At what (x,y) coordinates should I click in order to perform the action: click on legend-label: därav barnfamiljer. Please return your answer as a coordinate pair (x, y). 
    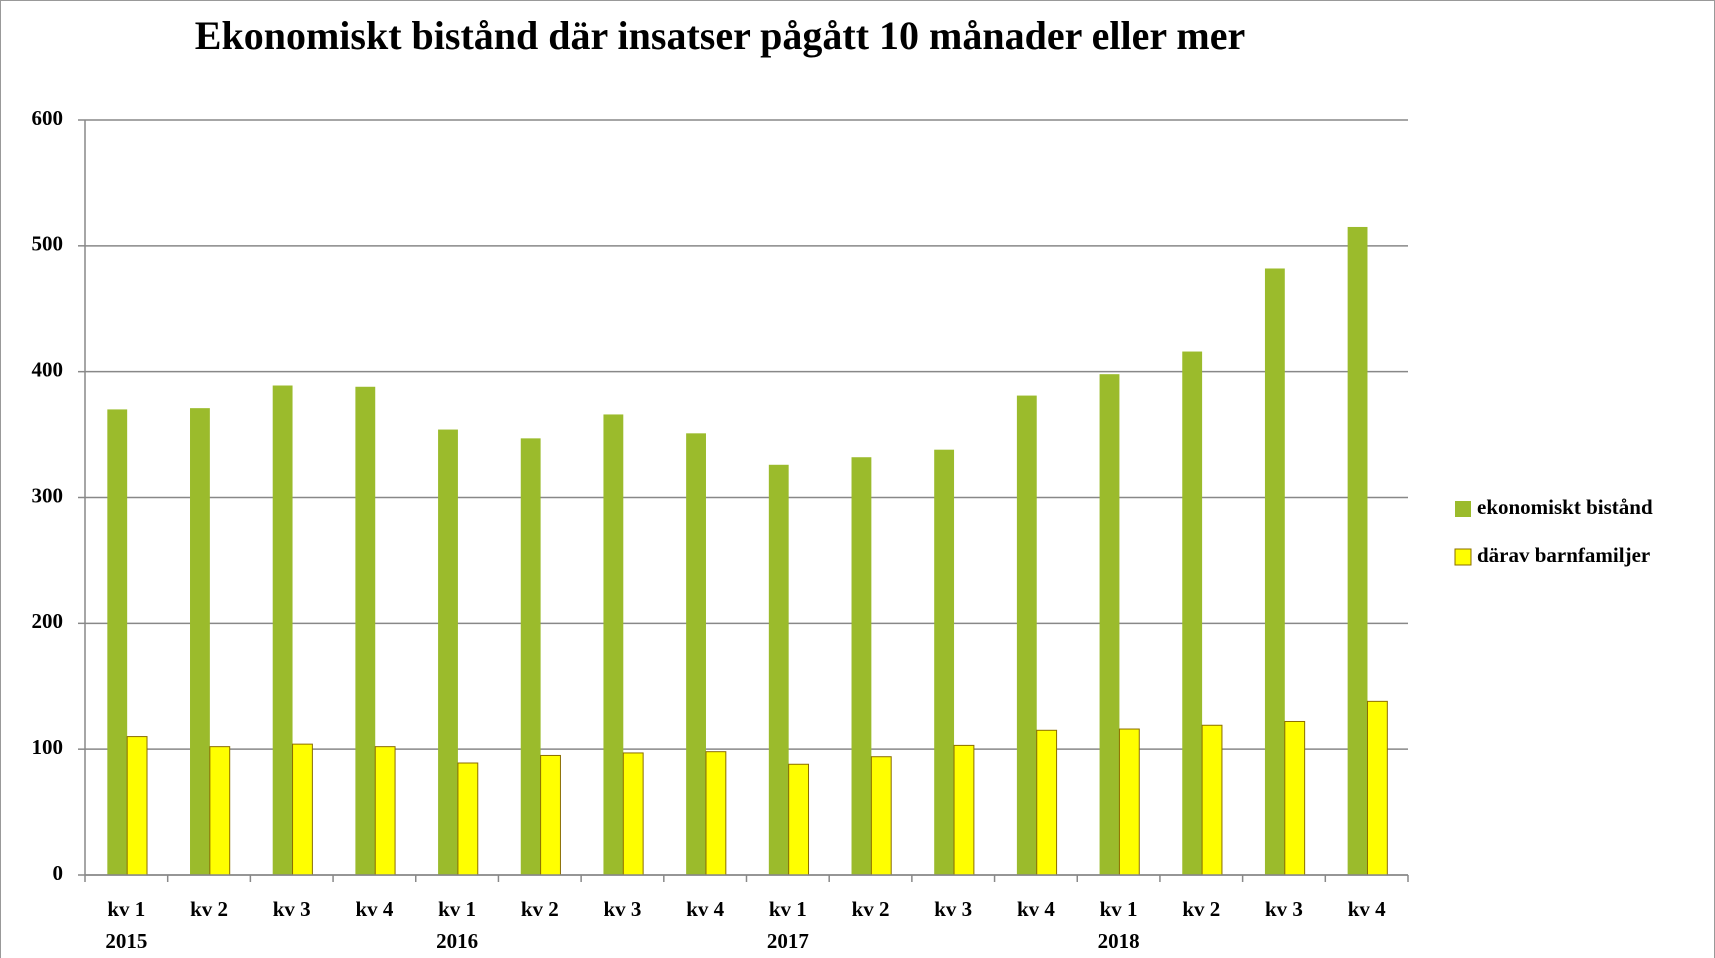
    Looking at the image, I should click on (1563, 555).